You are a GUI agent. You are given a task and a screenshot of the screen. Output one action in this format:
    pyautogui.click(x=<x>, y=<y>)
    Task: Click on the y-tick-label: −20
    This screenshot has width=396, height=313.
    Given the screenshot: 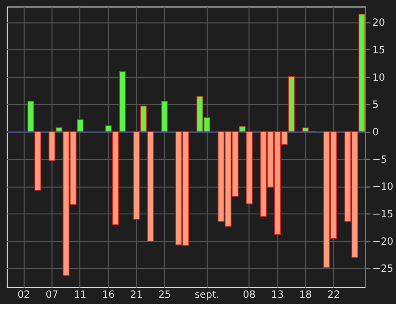 What is the action you would take?
    pyautogui.click(x=383, y=242)
    